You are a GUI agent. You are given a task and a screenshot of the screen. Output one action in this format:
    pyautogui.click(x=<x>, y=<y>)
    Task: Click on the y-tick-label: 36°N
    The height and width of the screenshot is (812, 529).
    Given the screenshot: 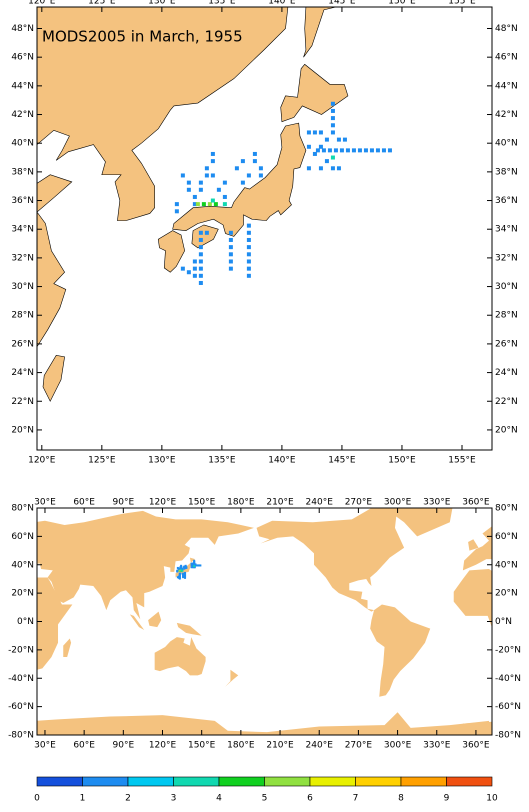 What is the action you would take?
    pyautogui.click(x=22, y=201)
    